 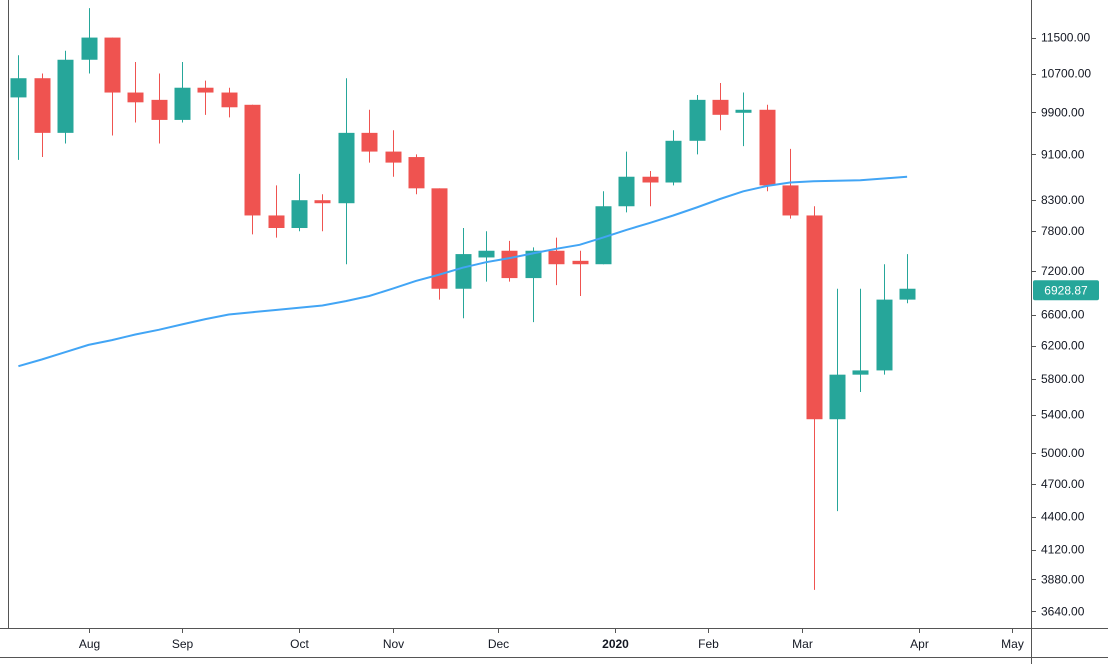 What do you see at coordinates (89, 644) in the screenshot?
I see `time-tick-label: Aug` at bounding box center [89, 644].